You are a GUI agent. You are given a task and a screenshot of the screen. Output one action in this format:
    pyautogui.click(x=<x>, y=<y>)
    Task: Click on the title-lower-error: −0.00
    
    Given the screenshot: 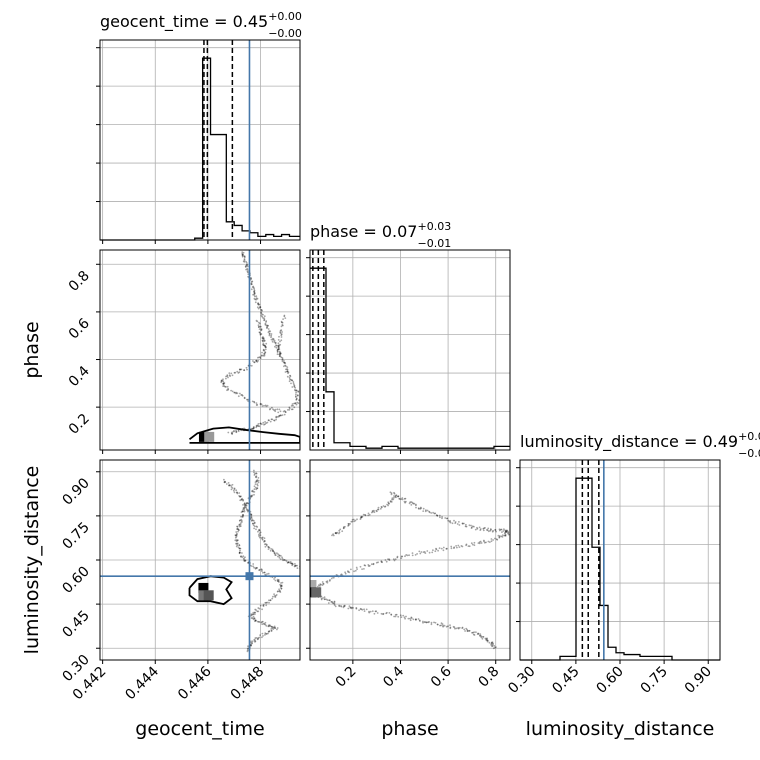 What is the action you would take?
    pyautogui.click(x=285, y=33)
    